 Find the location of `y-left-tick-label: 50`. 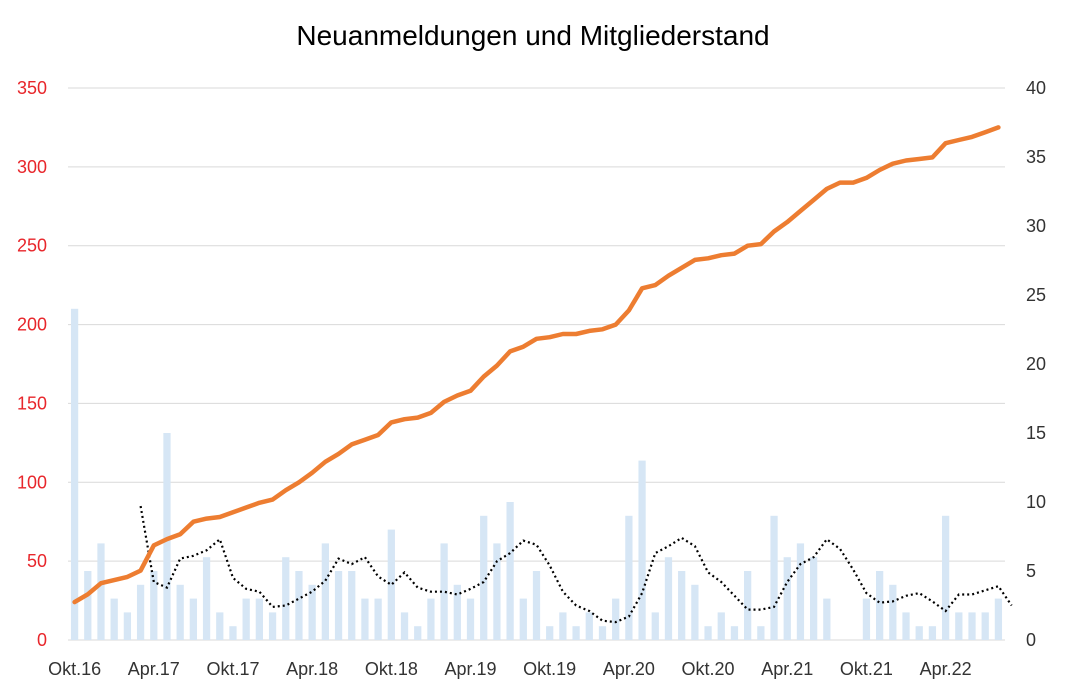

y-left-tick-label: 50 is located at coordinates (37, 561).